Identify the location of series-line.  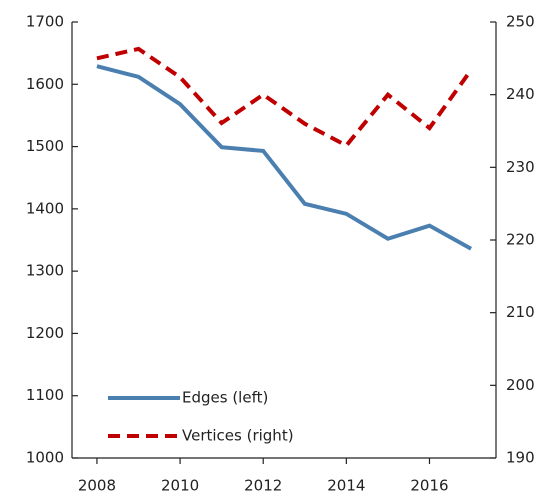
(284, 97).